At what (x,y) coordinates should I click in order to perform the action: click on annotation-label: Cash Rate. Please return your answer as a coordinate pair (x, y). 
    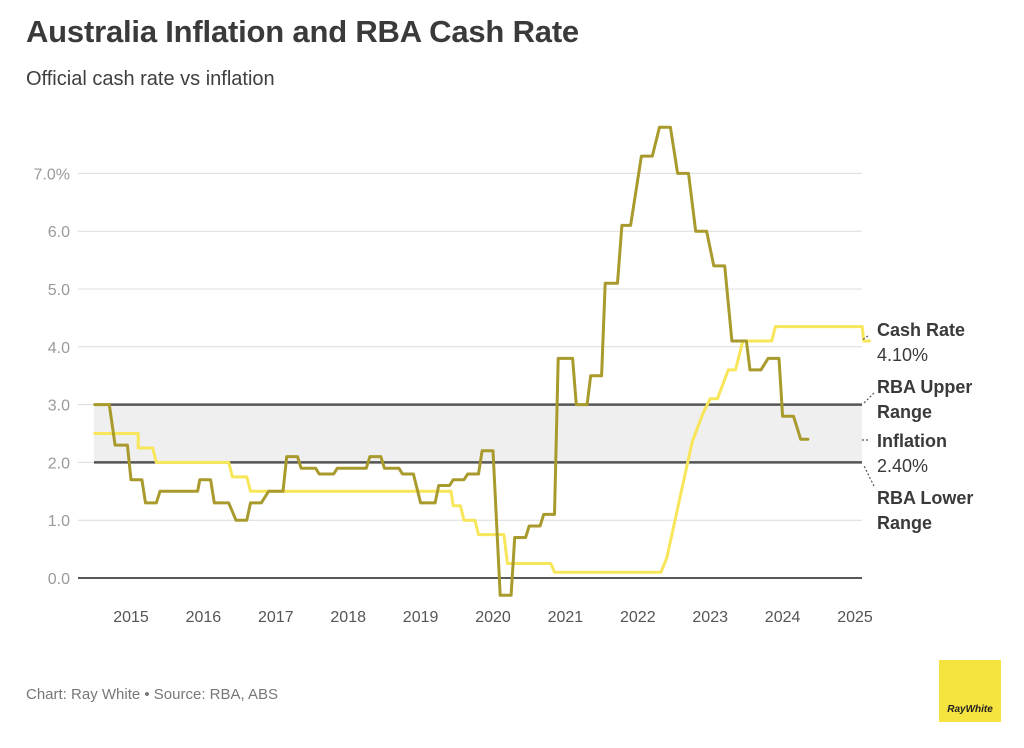
    Looking at the image, I should click on (921, 330).